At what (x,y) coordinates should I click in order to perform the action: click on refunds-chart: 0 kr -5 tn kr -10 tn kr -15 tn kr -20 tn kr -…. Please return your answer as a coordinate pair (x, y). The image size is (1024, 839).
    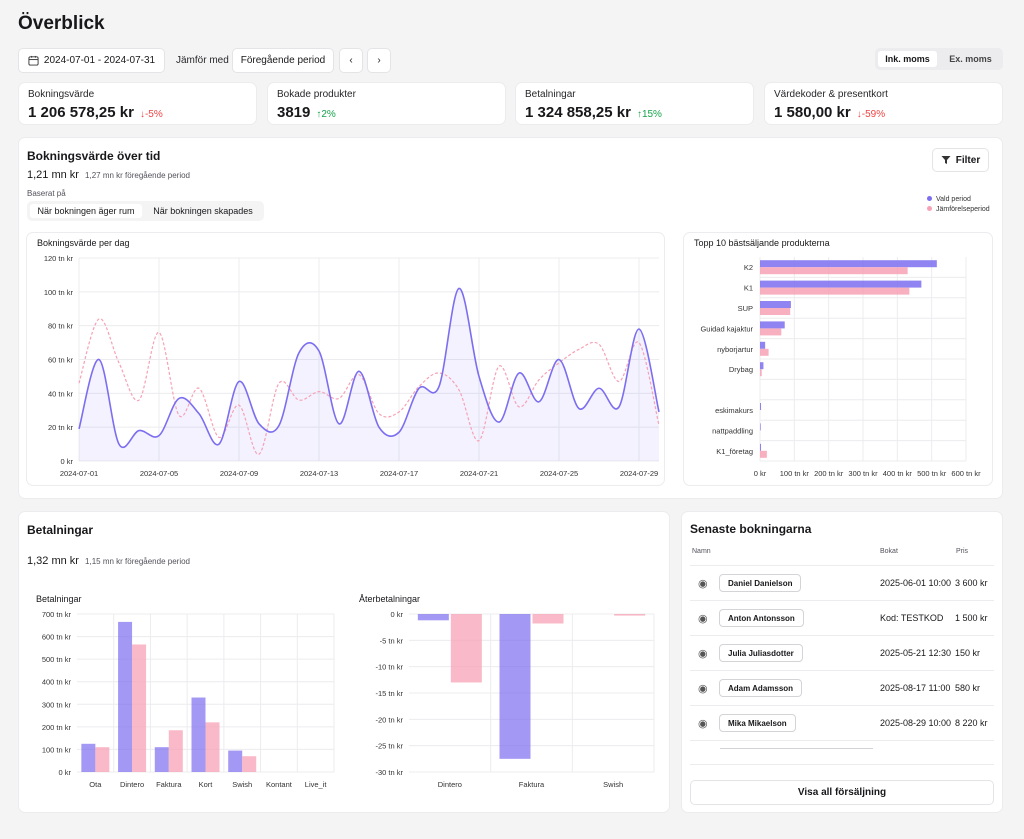
    Looking at the image, I should click on (515, 699).